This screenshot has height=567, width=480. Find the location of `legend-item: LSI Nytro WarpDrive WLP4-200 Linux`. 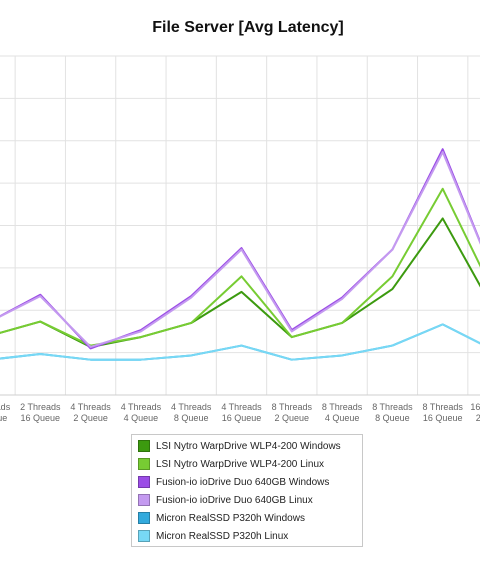

legend-item: LSI Nytro WarpDrive WLP4-200 Linux is located at coordinates (250, 464).